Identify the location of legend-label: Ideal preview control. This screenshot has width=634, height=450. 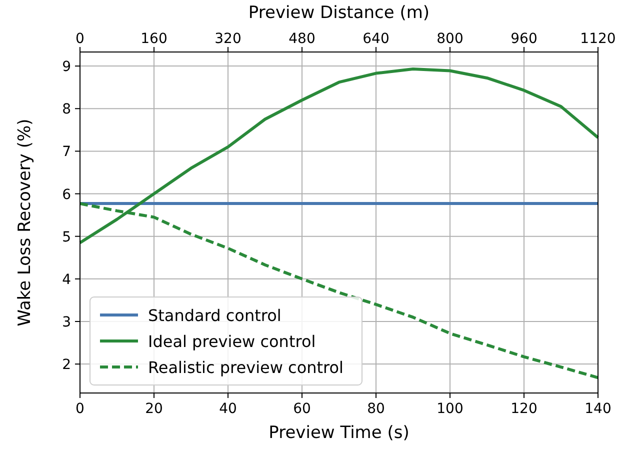
(232, 341).